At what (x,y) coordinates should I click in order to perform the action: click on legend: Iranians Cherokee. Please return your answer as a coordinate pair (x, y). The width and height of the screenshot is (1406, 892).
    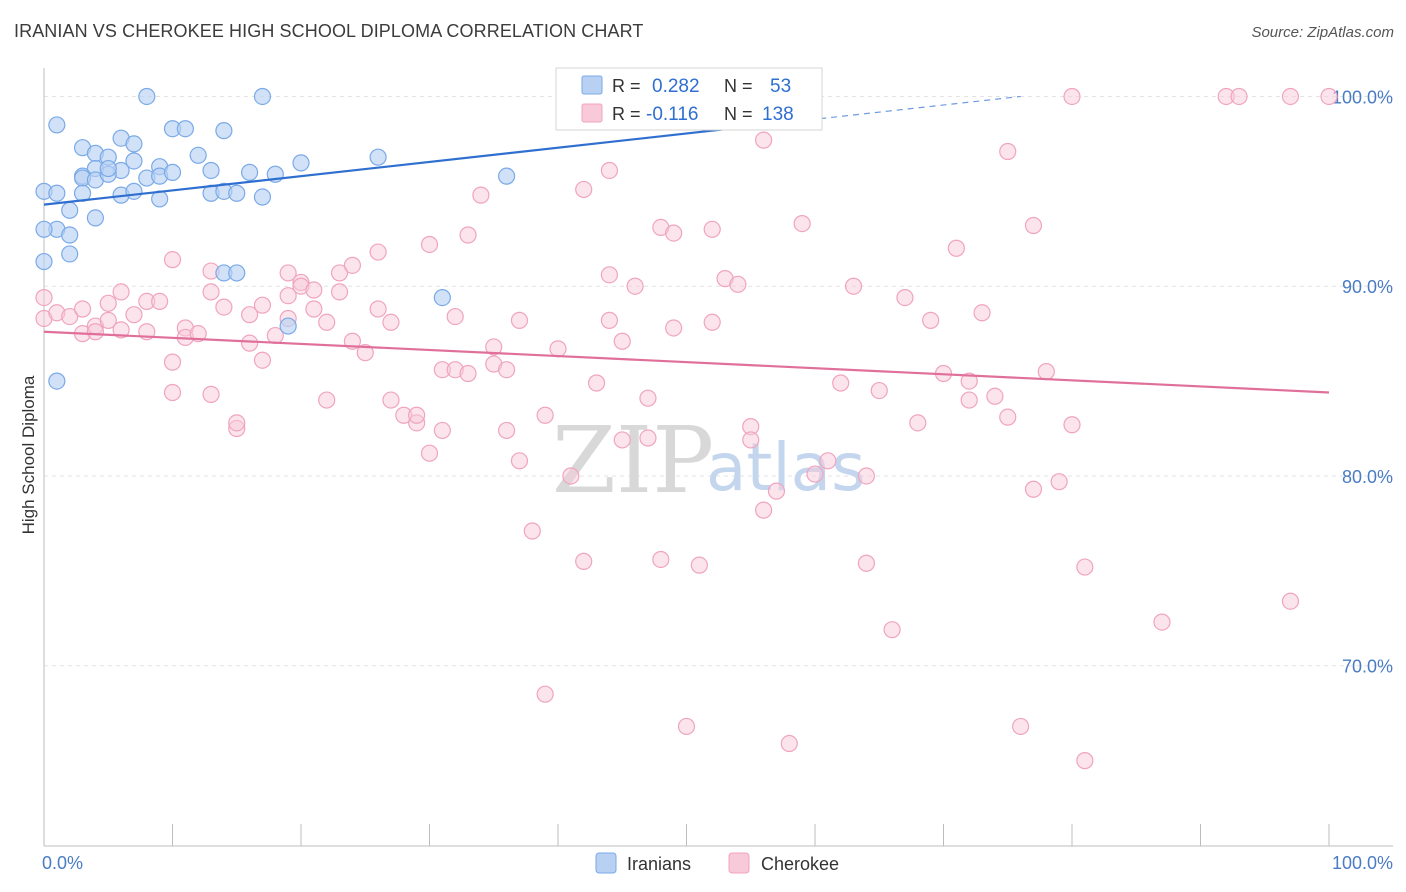
    Looking at the image, I should click on (717, 863).